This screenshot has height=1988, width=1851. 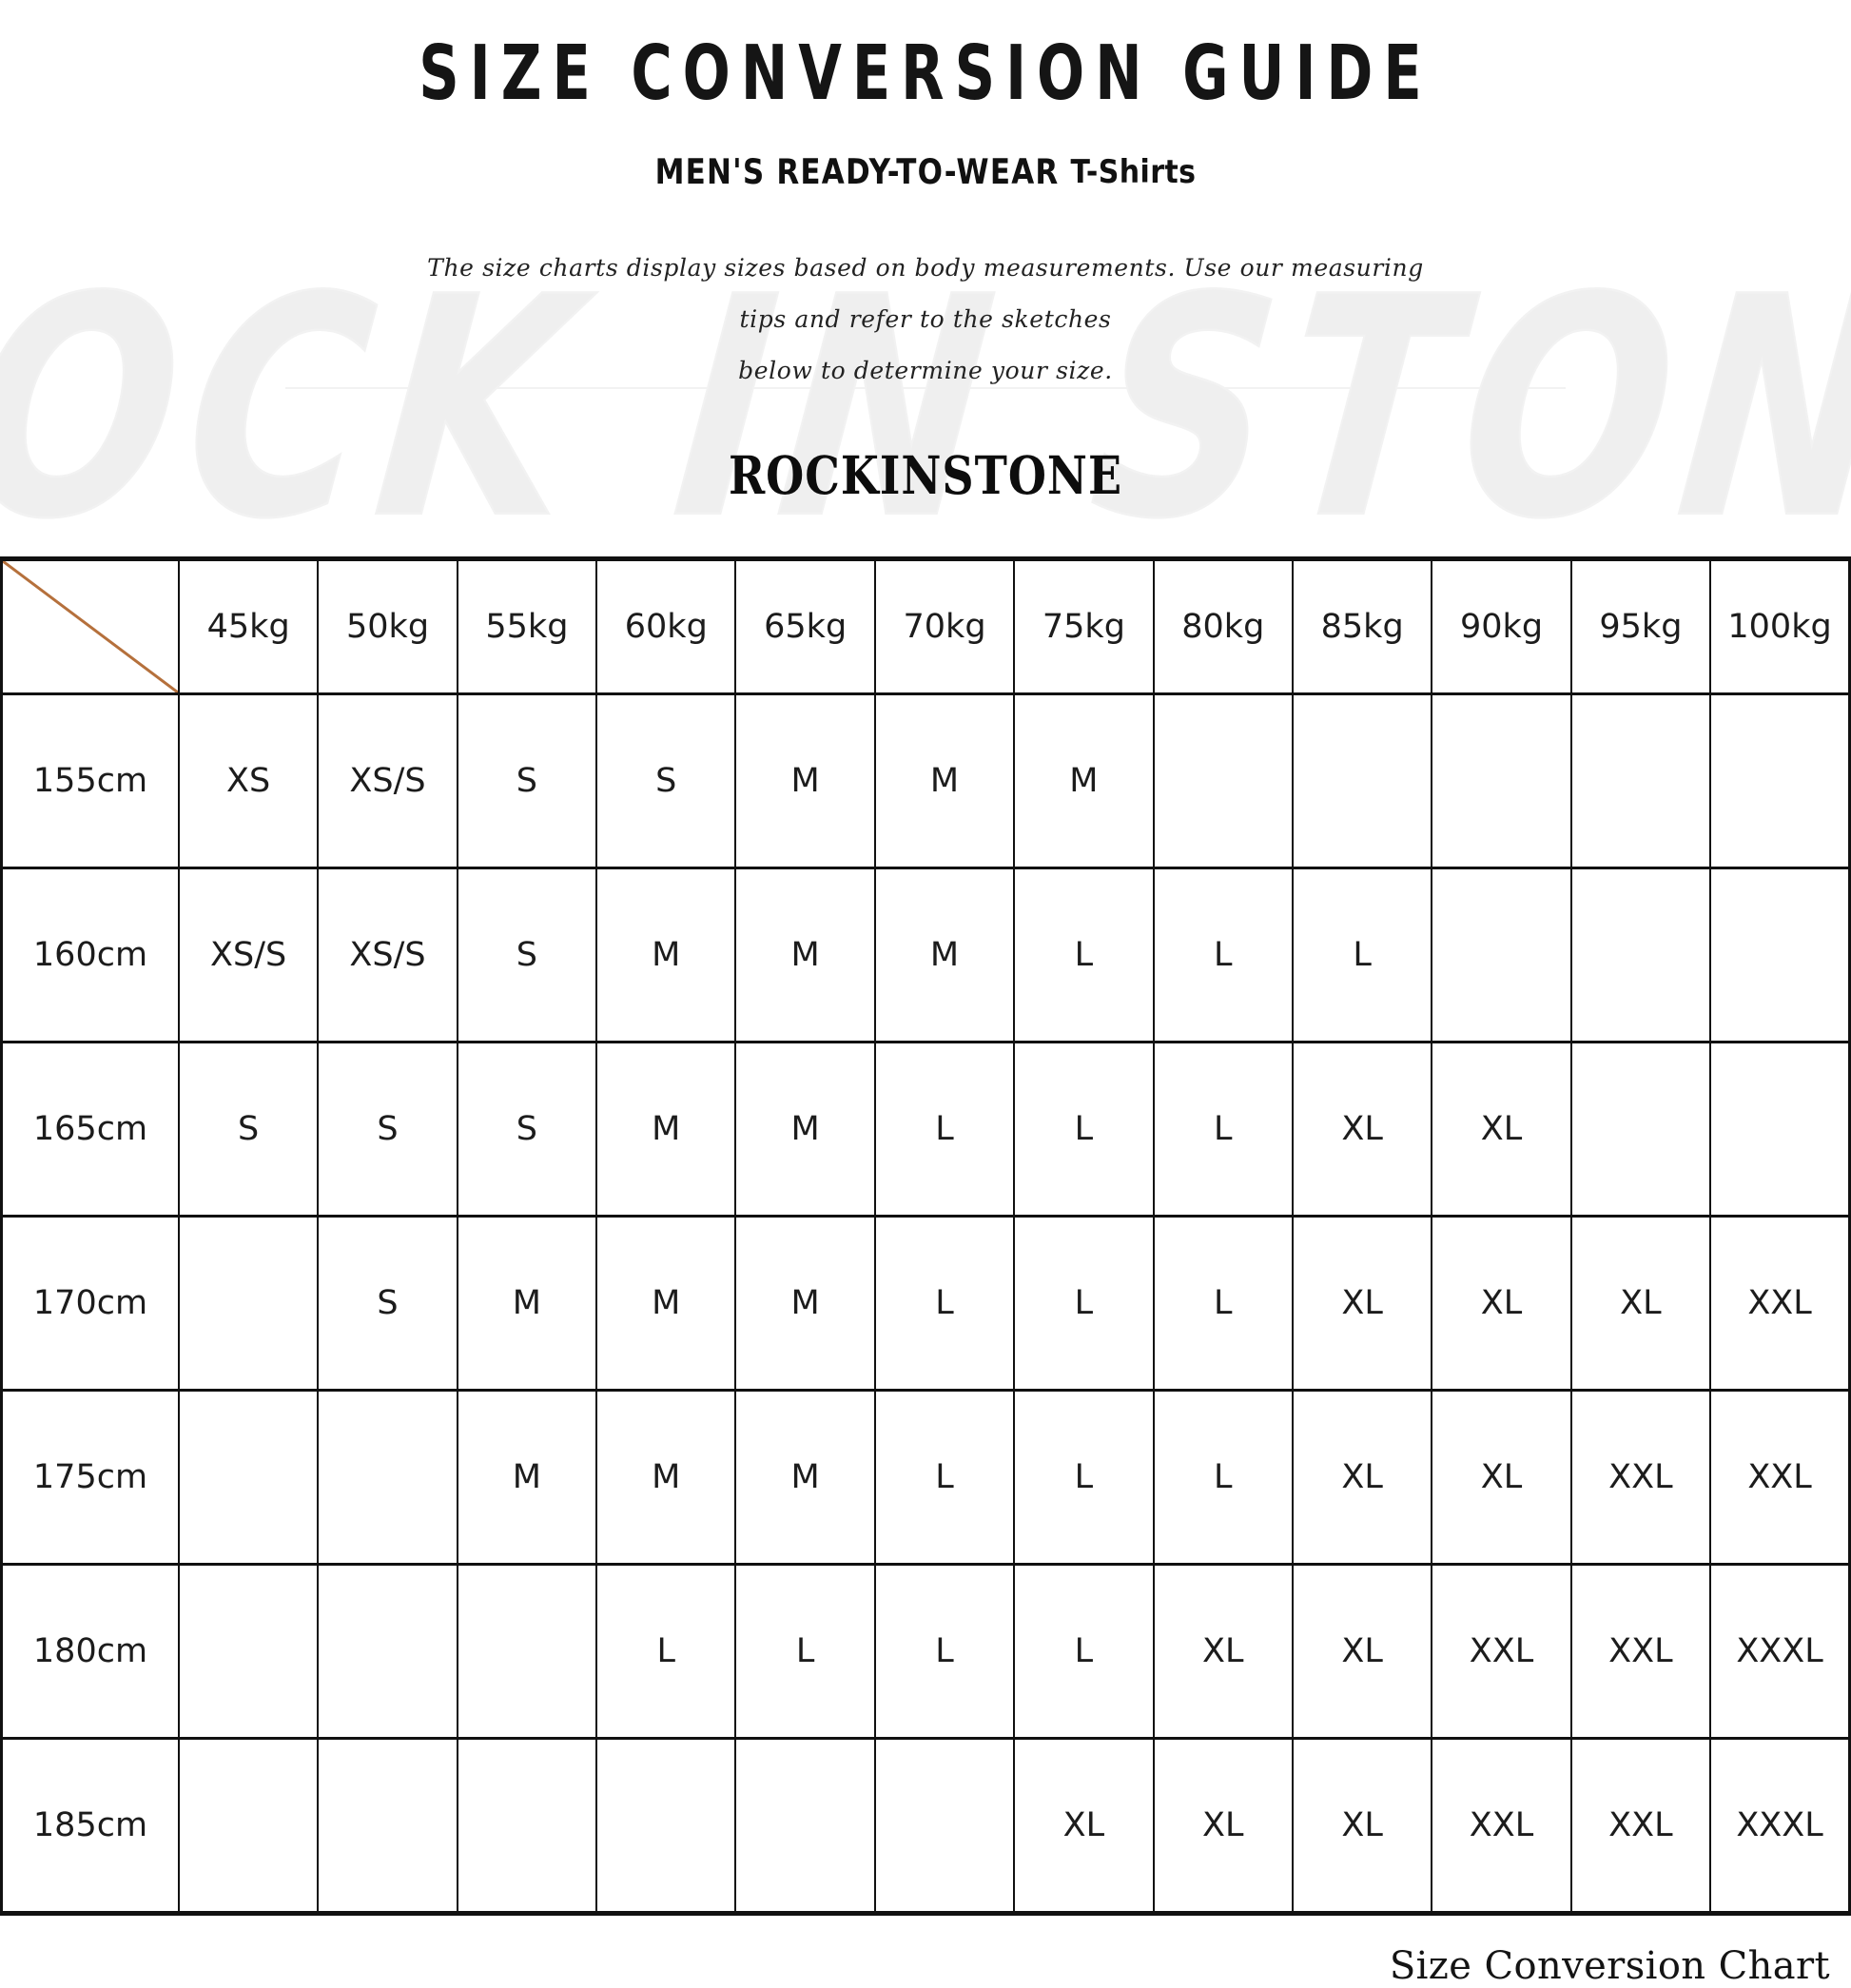 What do you see at coordinates (388, 626) in the screenshot?
I see `weight-column-header: 50kg` at bounding box center [388, 626].